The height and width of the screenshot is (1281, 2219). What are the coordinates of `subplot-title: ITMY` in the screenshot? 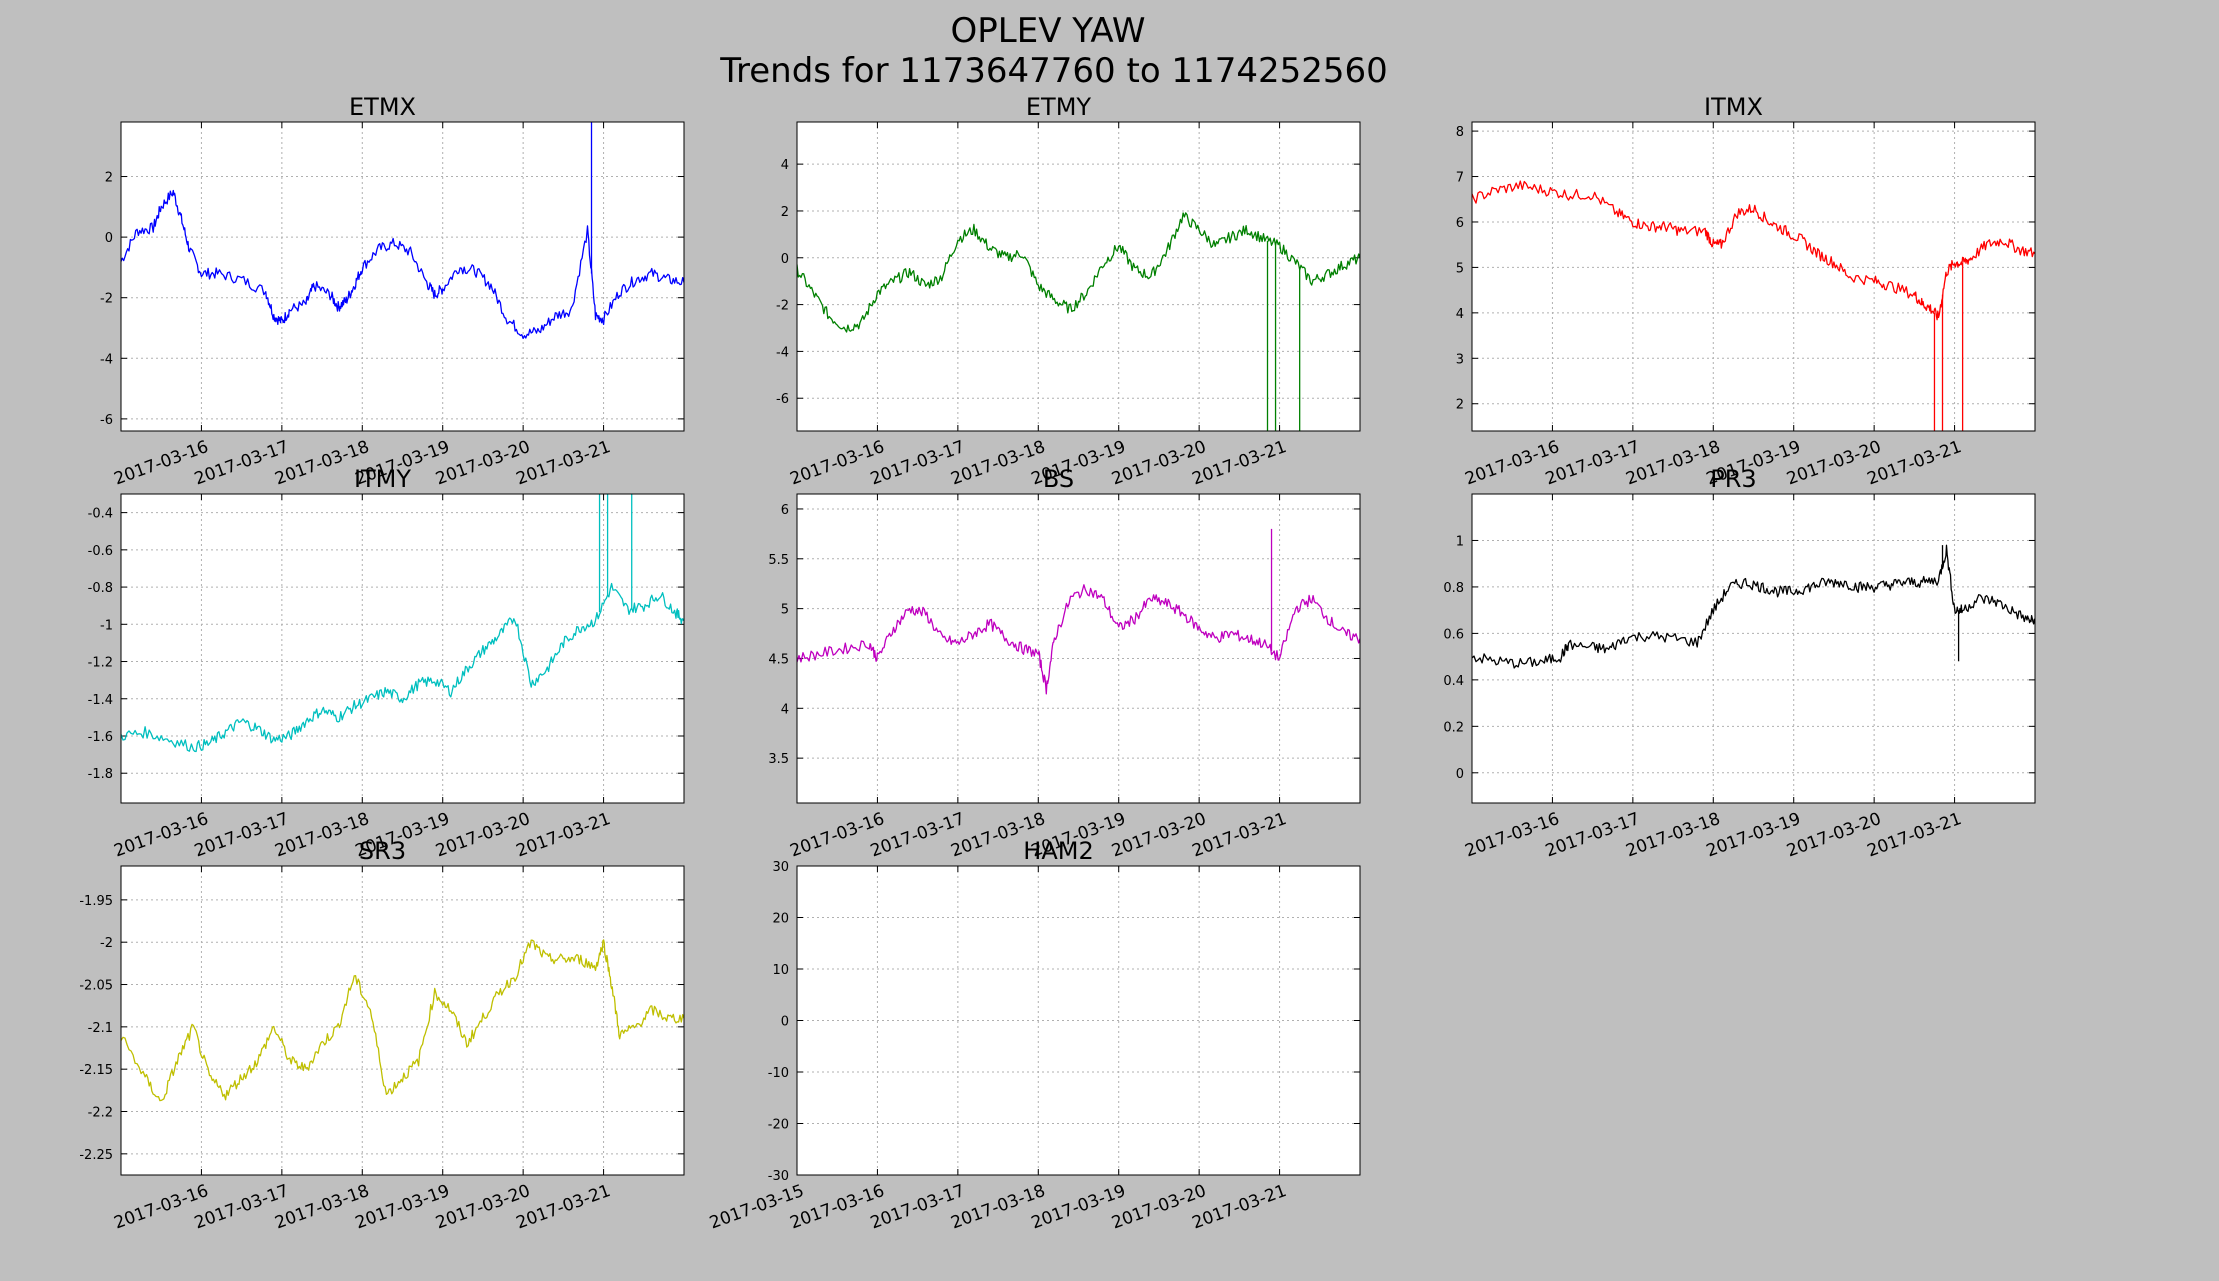 It's located at (382, 479).